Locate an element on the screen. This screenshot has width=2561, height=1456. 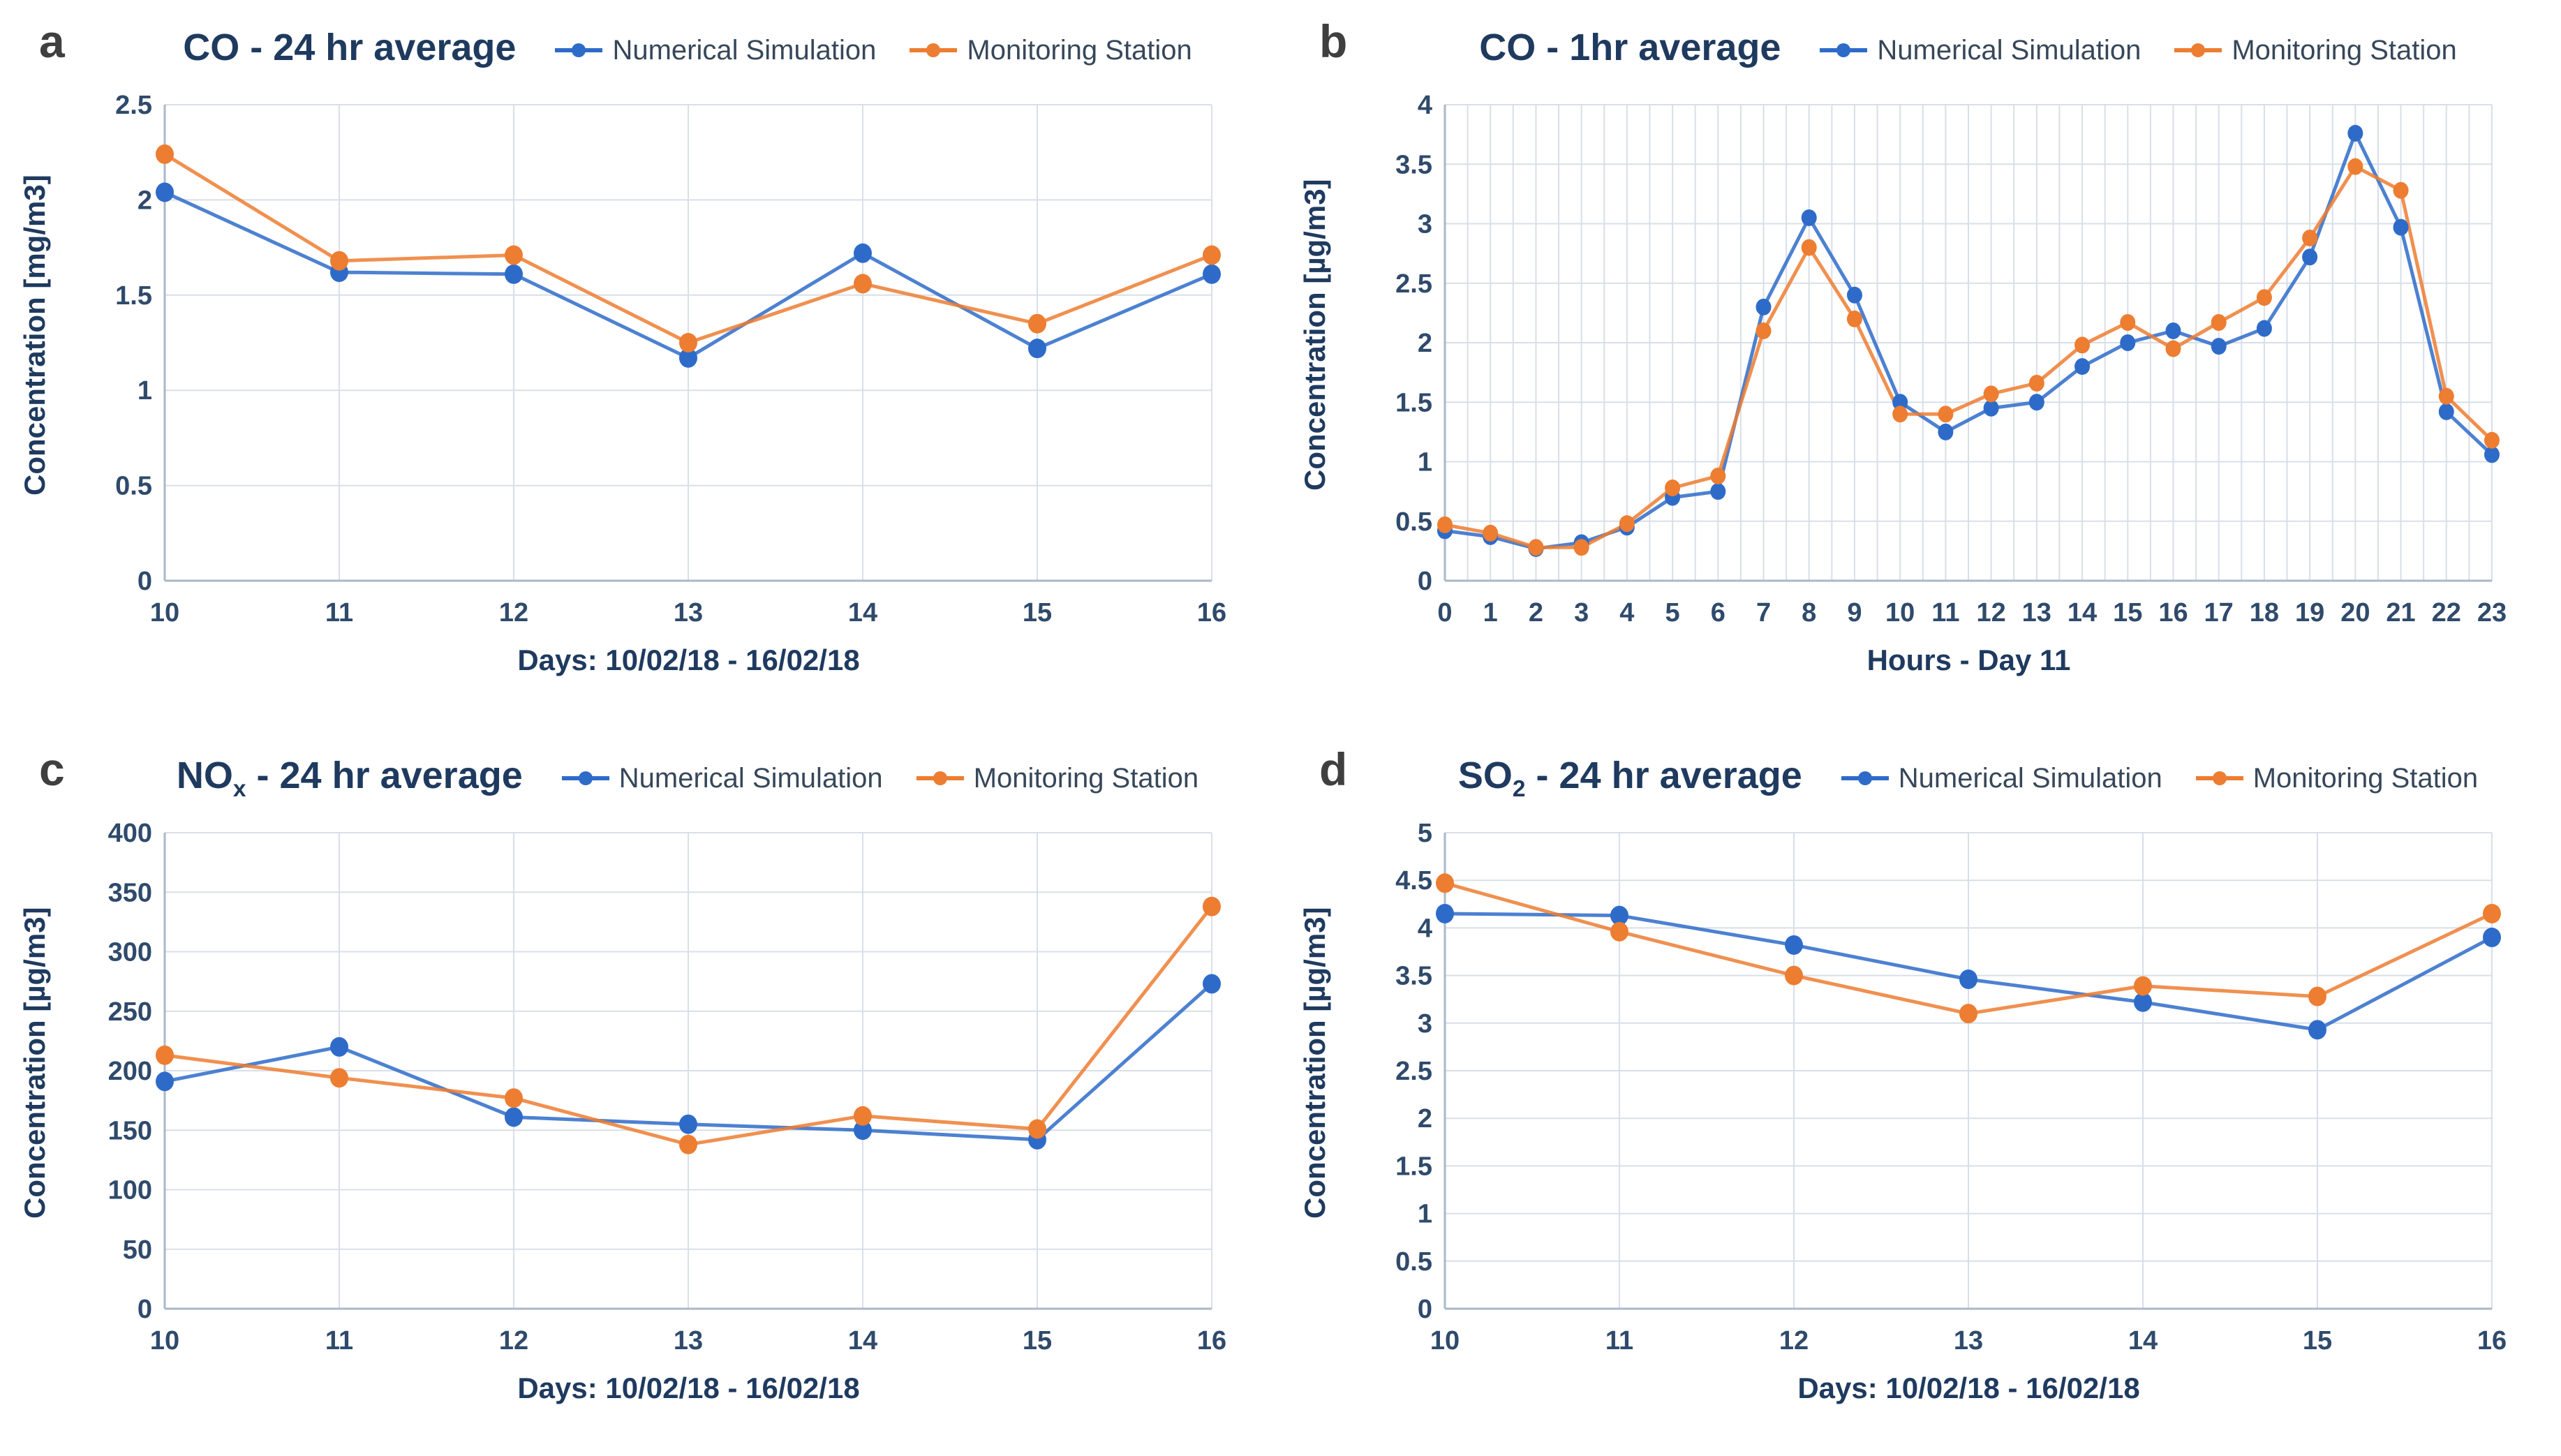
svg-text: 21 is located at coordinates (2400, 612).